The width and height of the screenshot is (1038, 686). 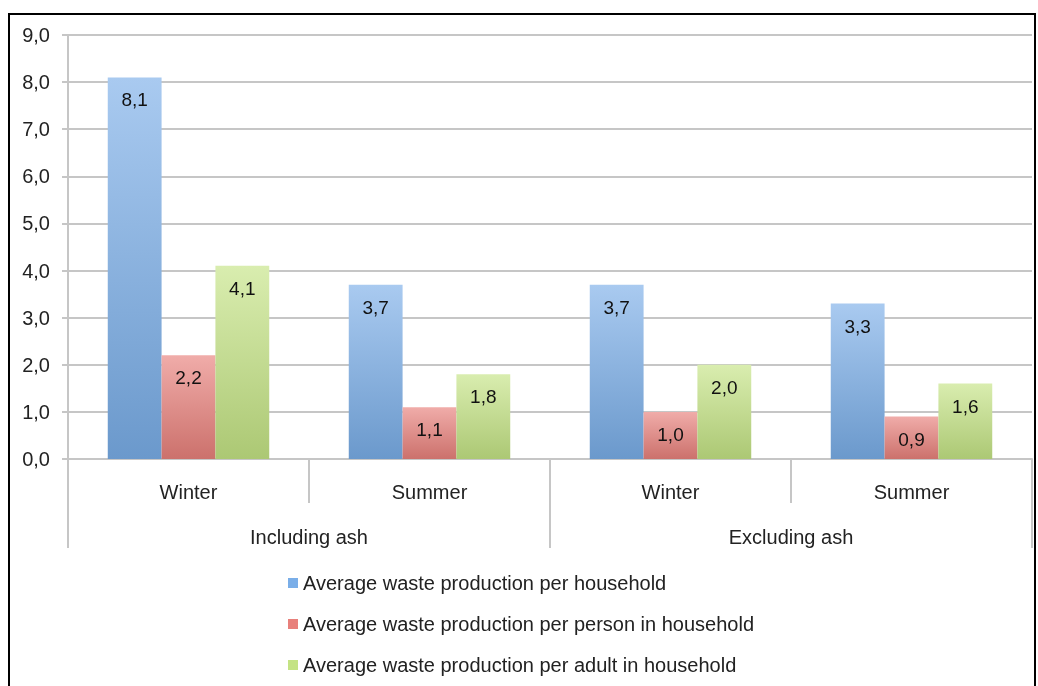 I want to click on y-tick-label: 4,0, so click(x=36, y=270).